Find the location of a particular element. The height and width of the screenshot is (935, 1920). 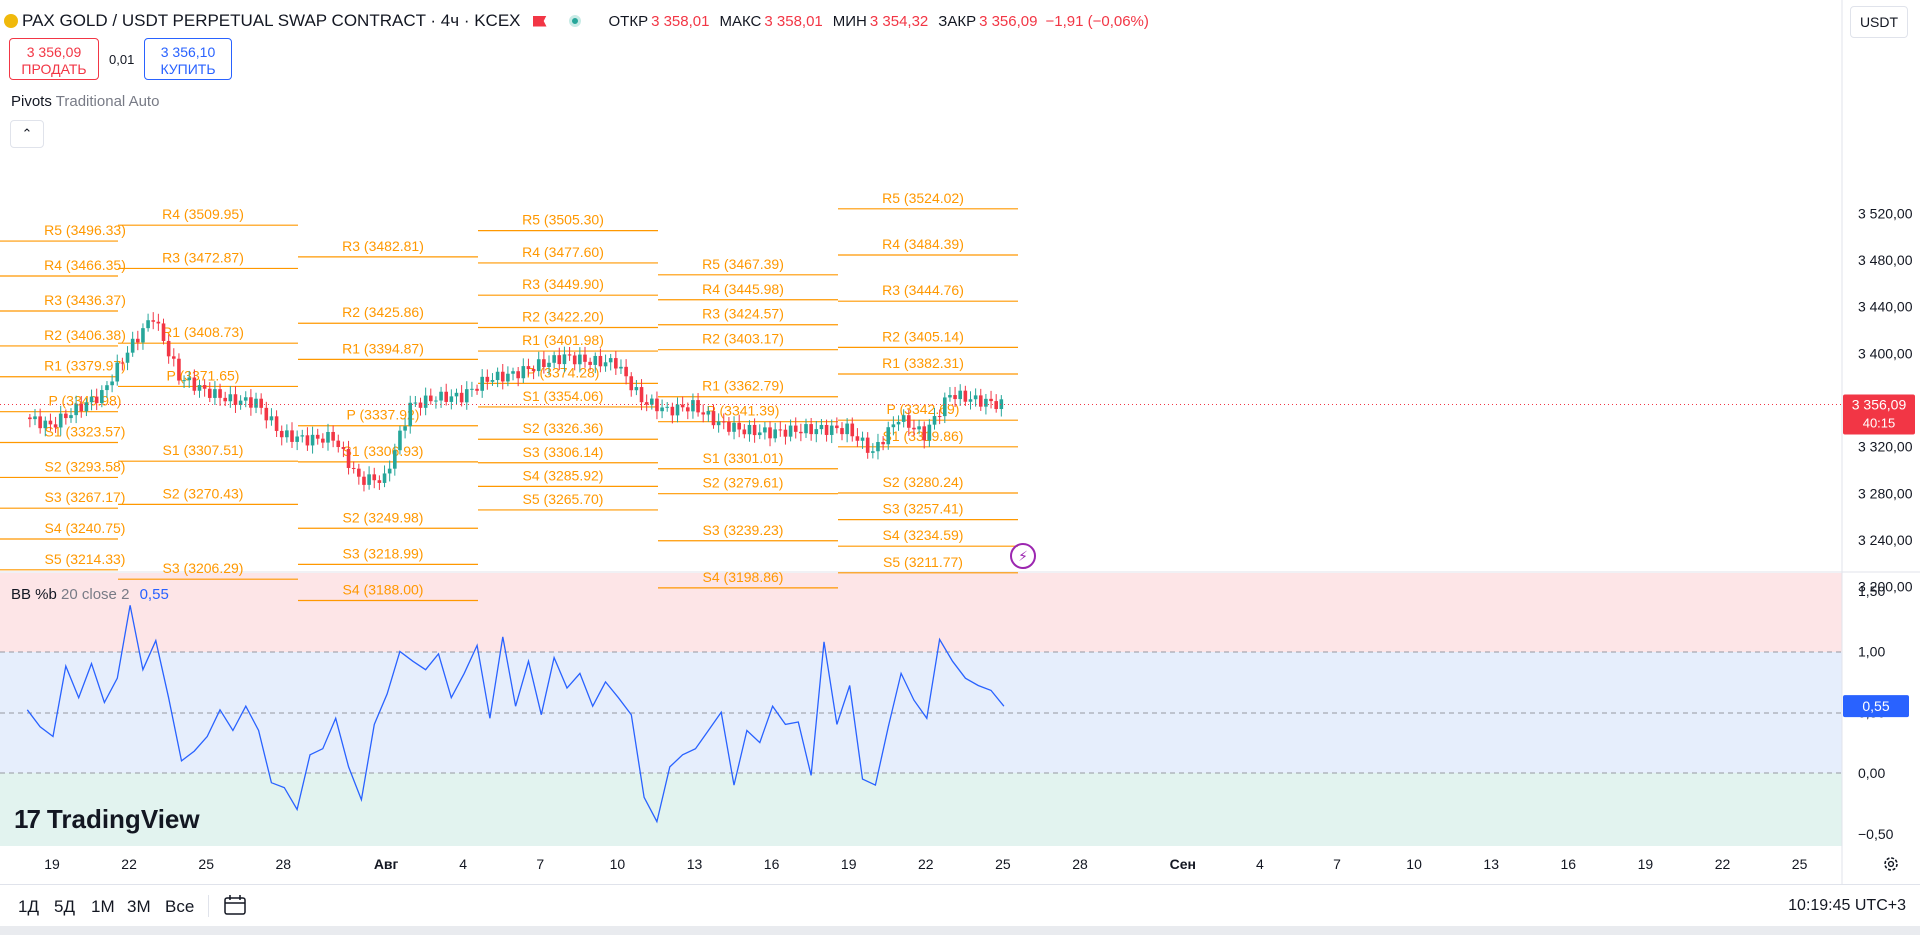

bb-legend: BB %b 20 close 2 0,55 is located at coordinates (90, 594).